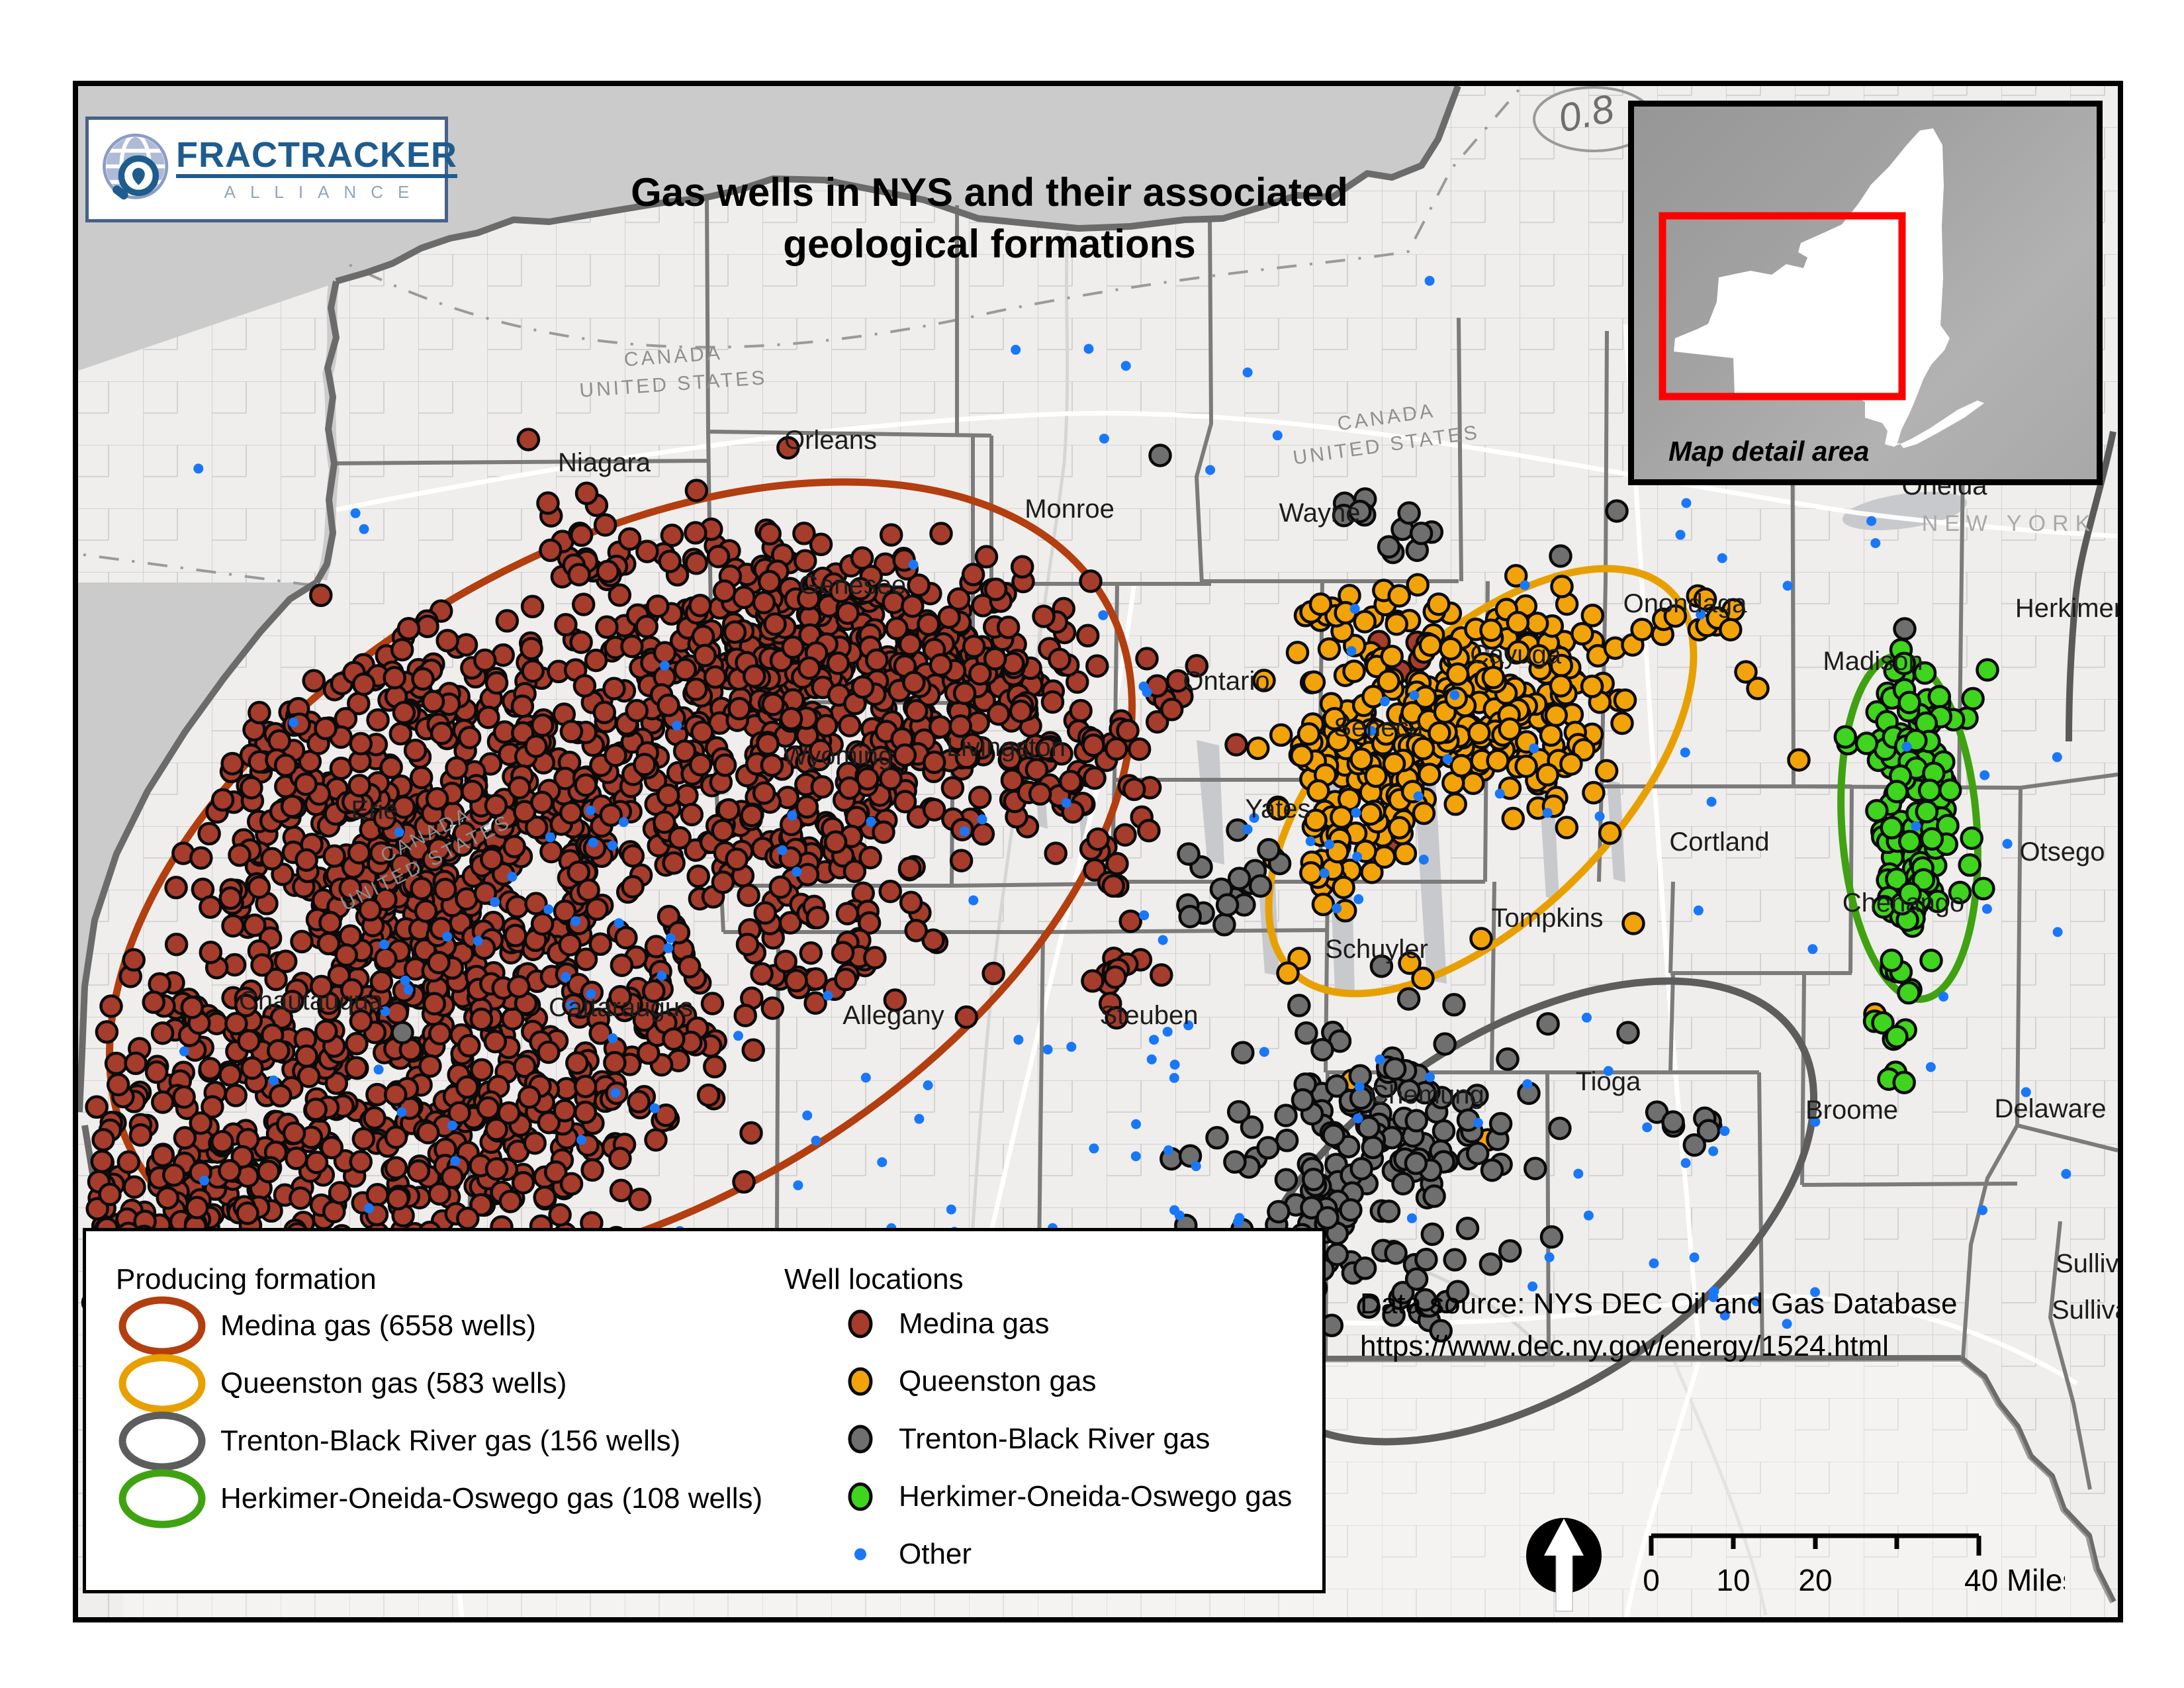  Describe the element at coordinates (324, 191) in the screenshot. I see `logo-subtitle: ALLIANCE` at that location.